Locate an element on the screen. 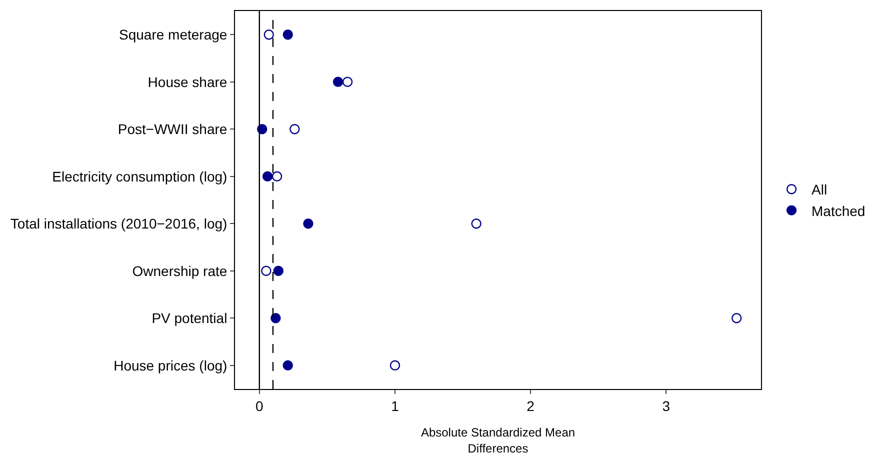 The width and height of the screenshot is (881, 463). y-tick-label: Post−WWII share is located at coordinates (173, 129).